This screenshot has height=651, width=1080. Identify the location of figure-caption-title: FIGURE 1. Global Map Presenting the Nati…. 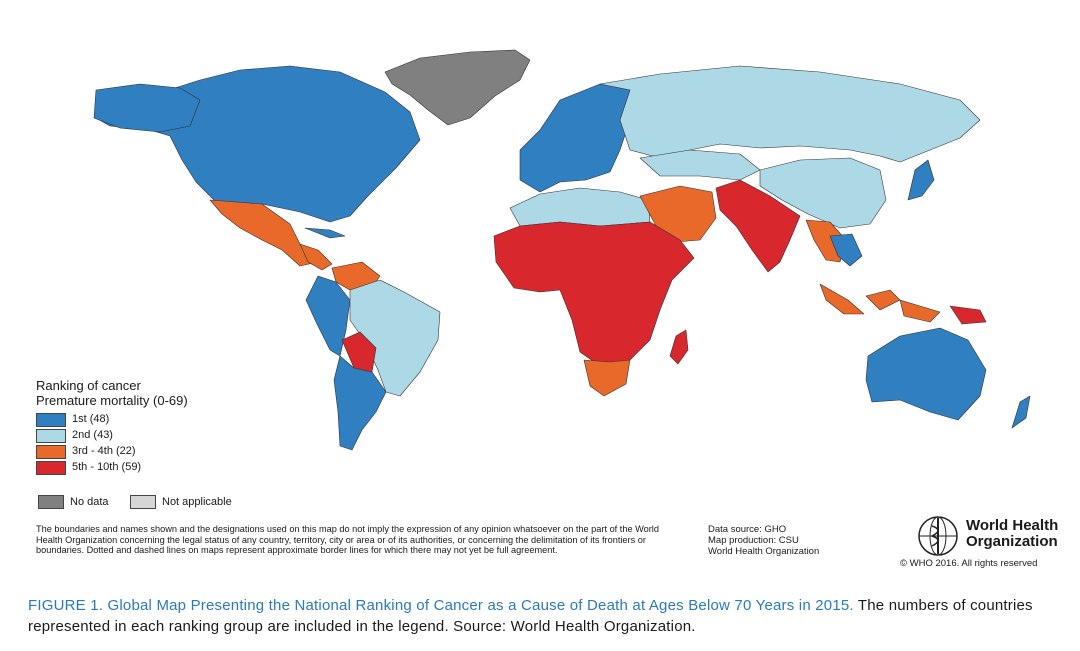
(441, 605).